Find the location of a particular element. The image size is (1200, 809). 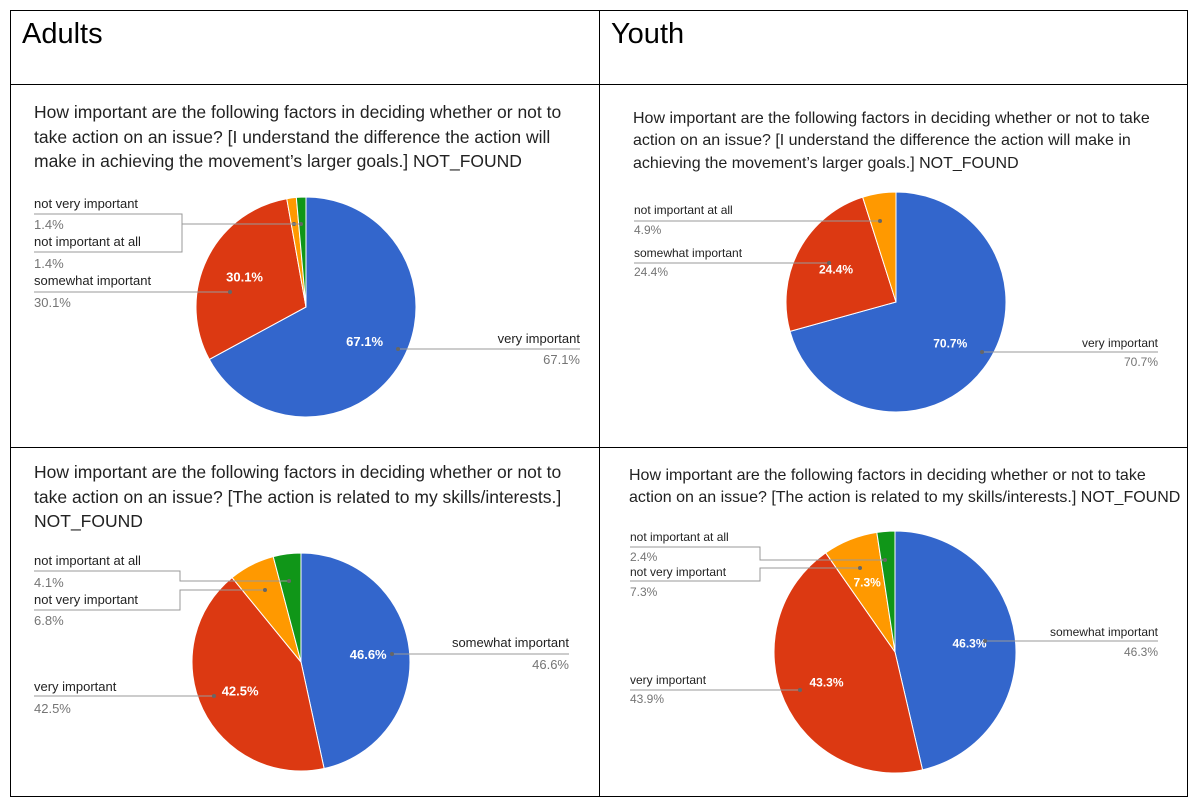

legend-value: 4.1% is located at coordinates (49, 582).